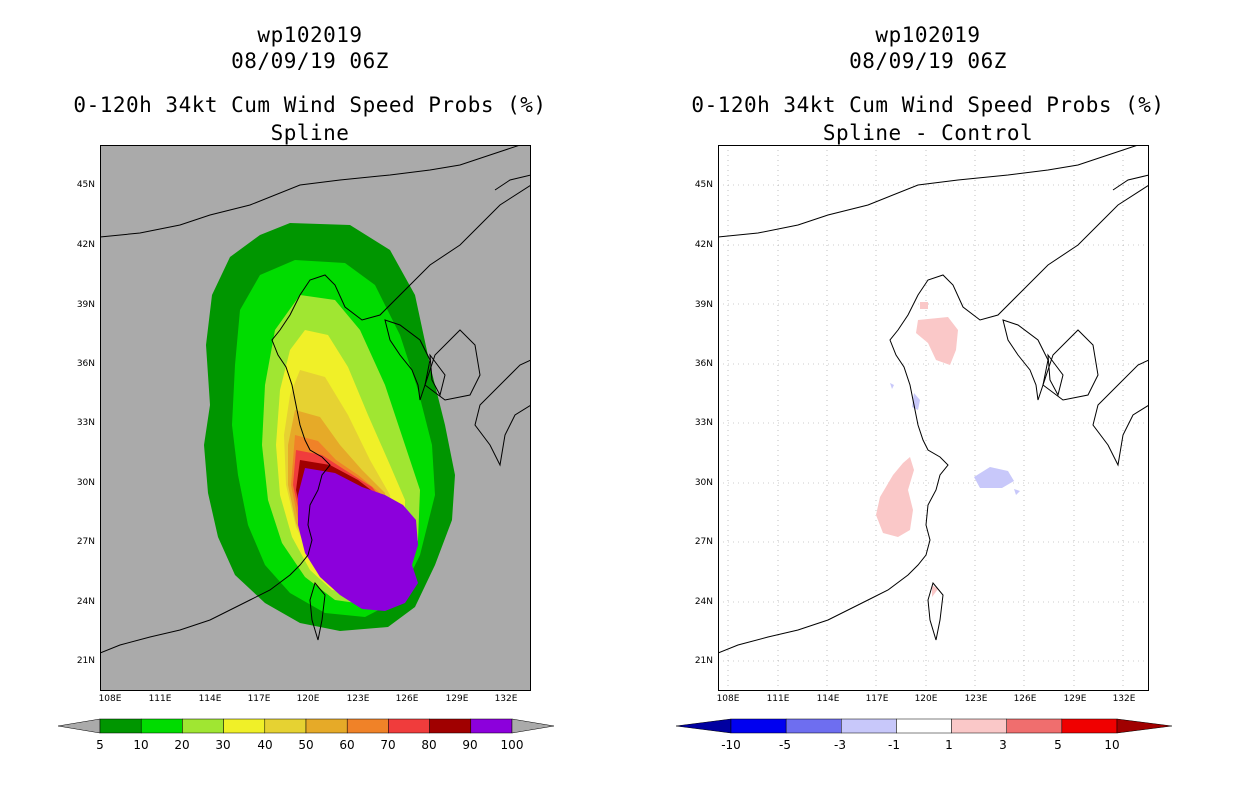 The height and width of the screenshot is (800, 1236). What do you see at coordinates (778, 699) in the screenshot?
I see `right-lon-label: 111E` at bounding box center [778, 699].